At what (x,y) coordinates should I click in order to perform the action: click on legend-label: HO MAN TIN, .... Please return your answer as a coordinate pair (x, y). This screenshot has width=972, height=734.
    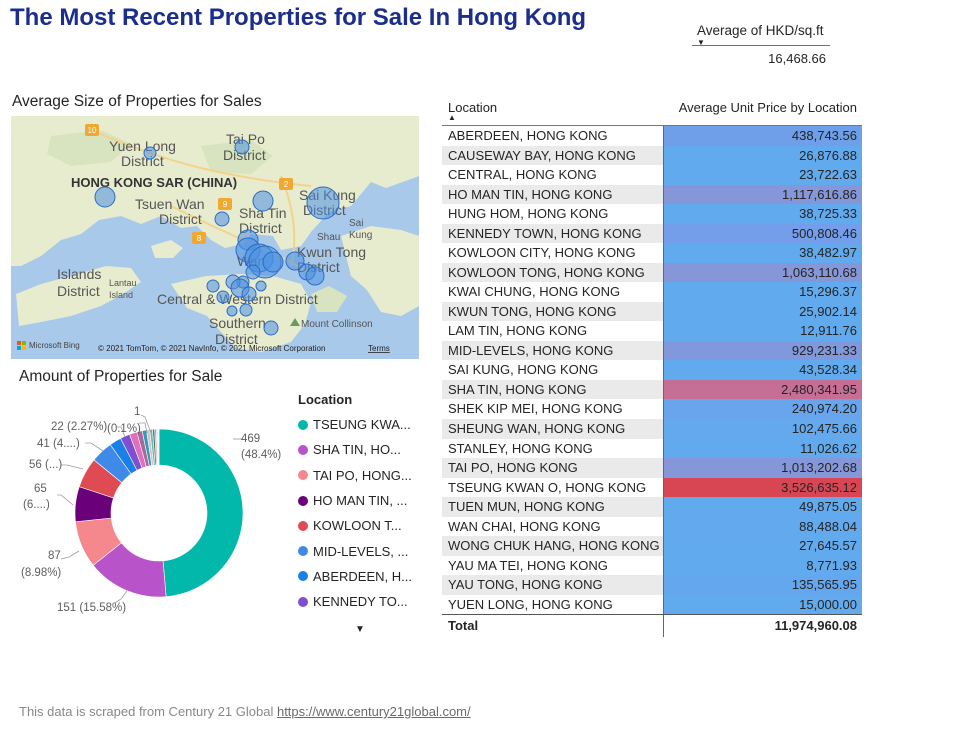
    Looking at the image, I should click on (360, 501).